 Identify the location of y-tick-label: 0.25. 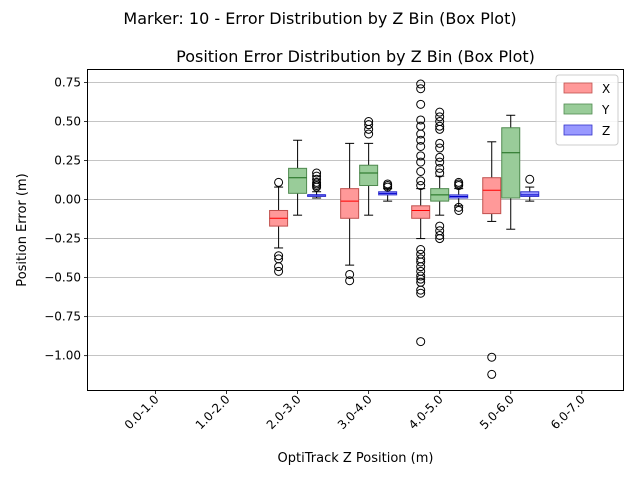
(67, 161).